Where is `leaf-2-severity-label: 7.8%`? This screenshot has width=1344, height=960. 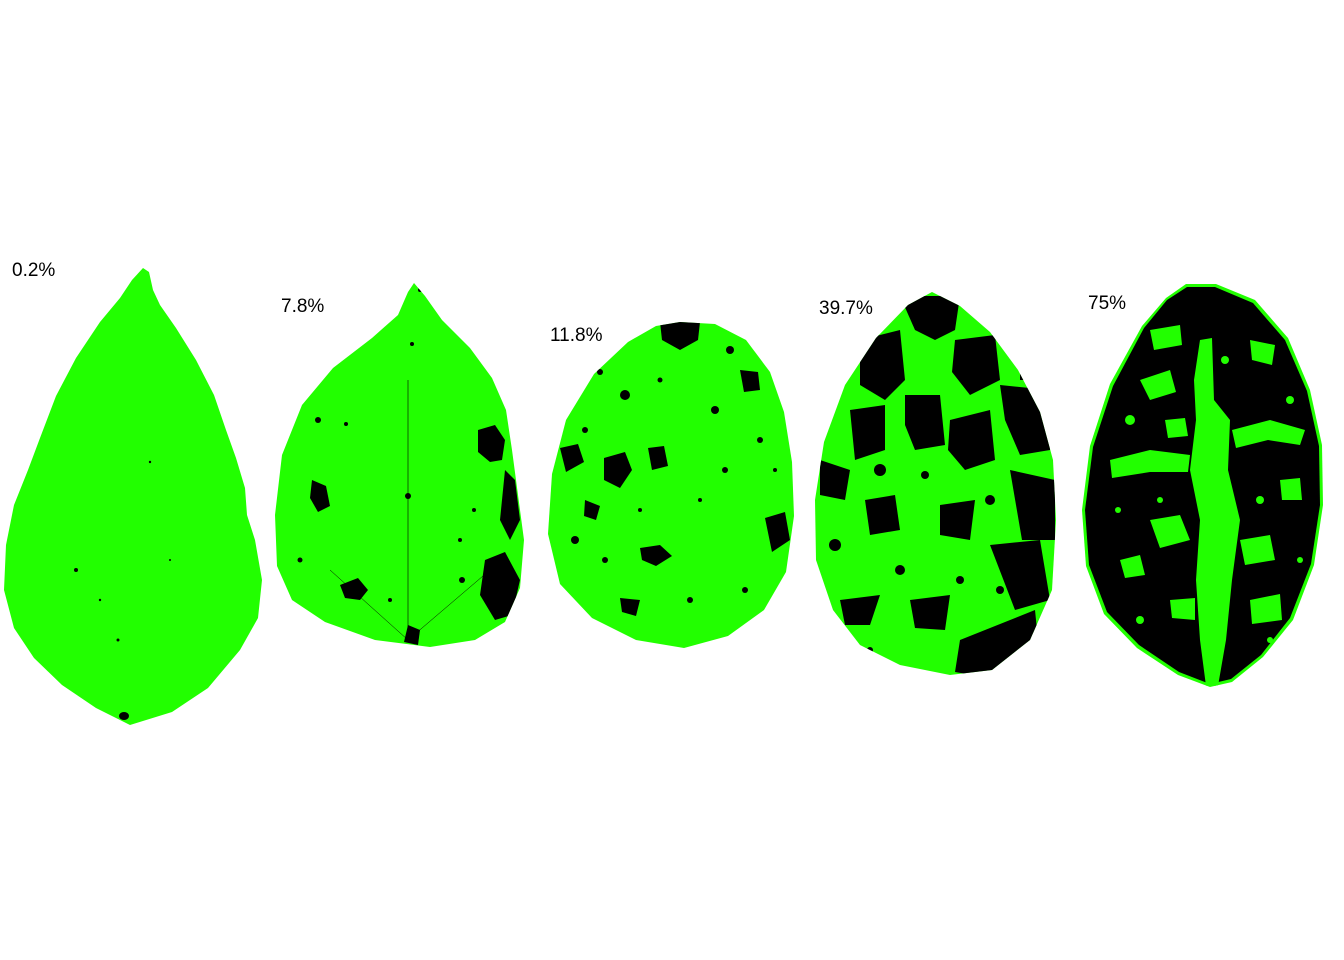 leaf-2-severity-label: 7.8% is located at coordinates (303, 306).